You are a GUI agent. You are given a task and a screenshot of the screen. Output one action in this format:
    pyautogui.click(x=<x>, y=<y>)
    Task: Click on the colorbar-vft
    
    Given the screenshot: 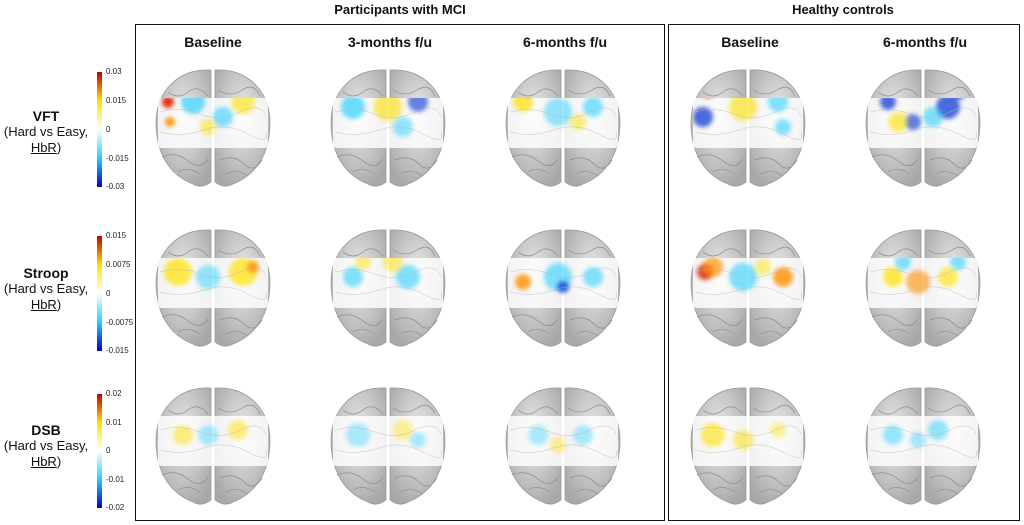 What is the action you would take?
    pyautogui.click(x=99, y=129)
    